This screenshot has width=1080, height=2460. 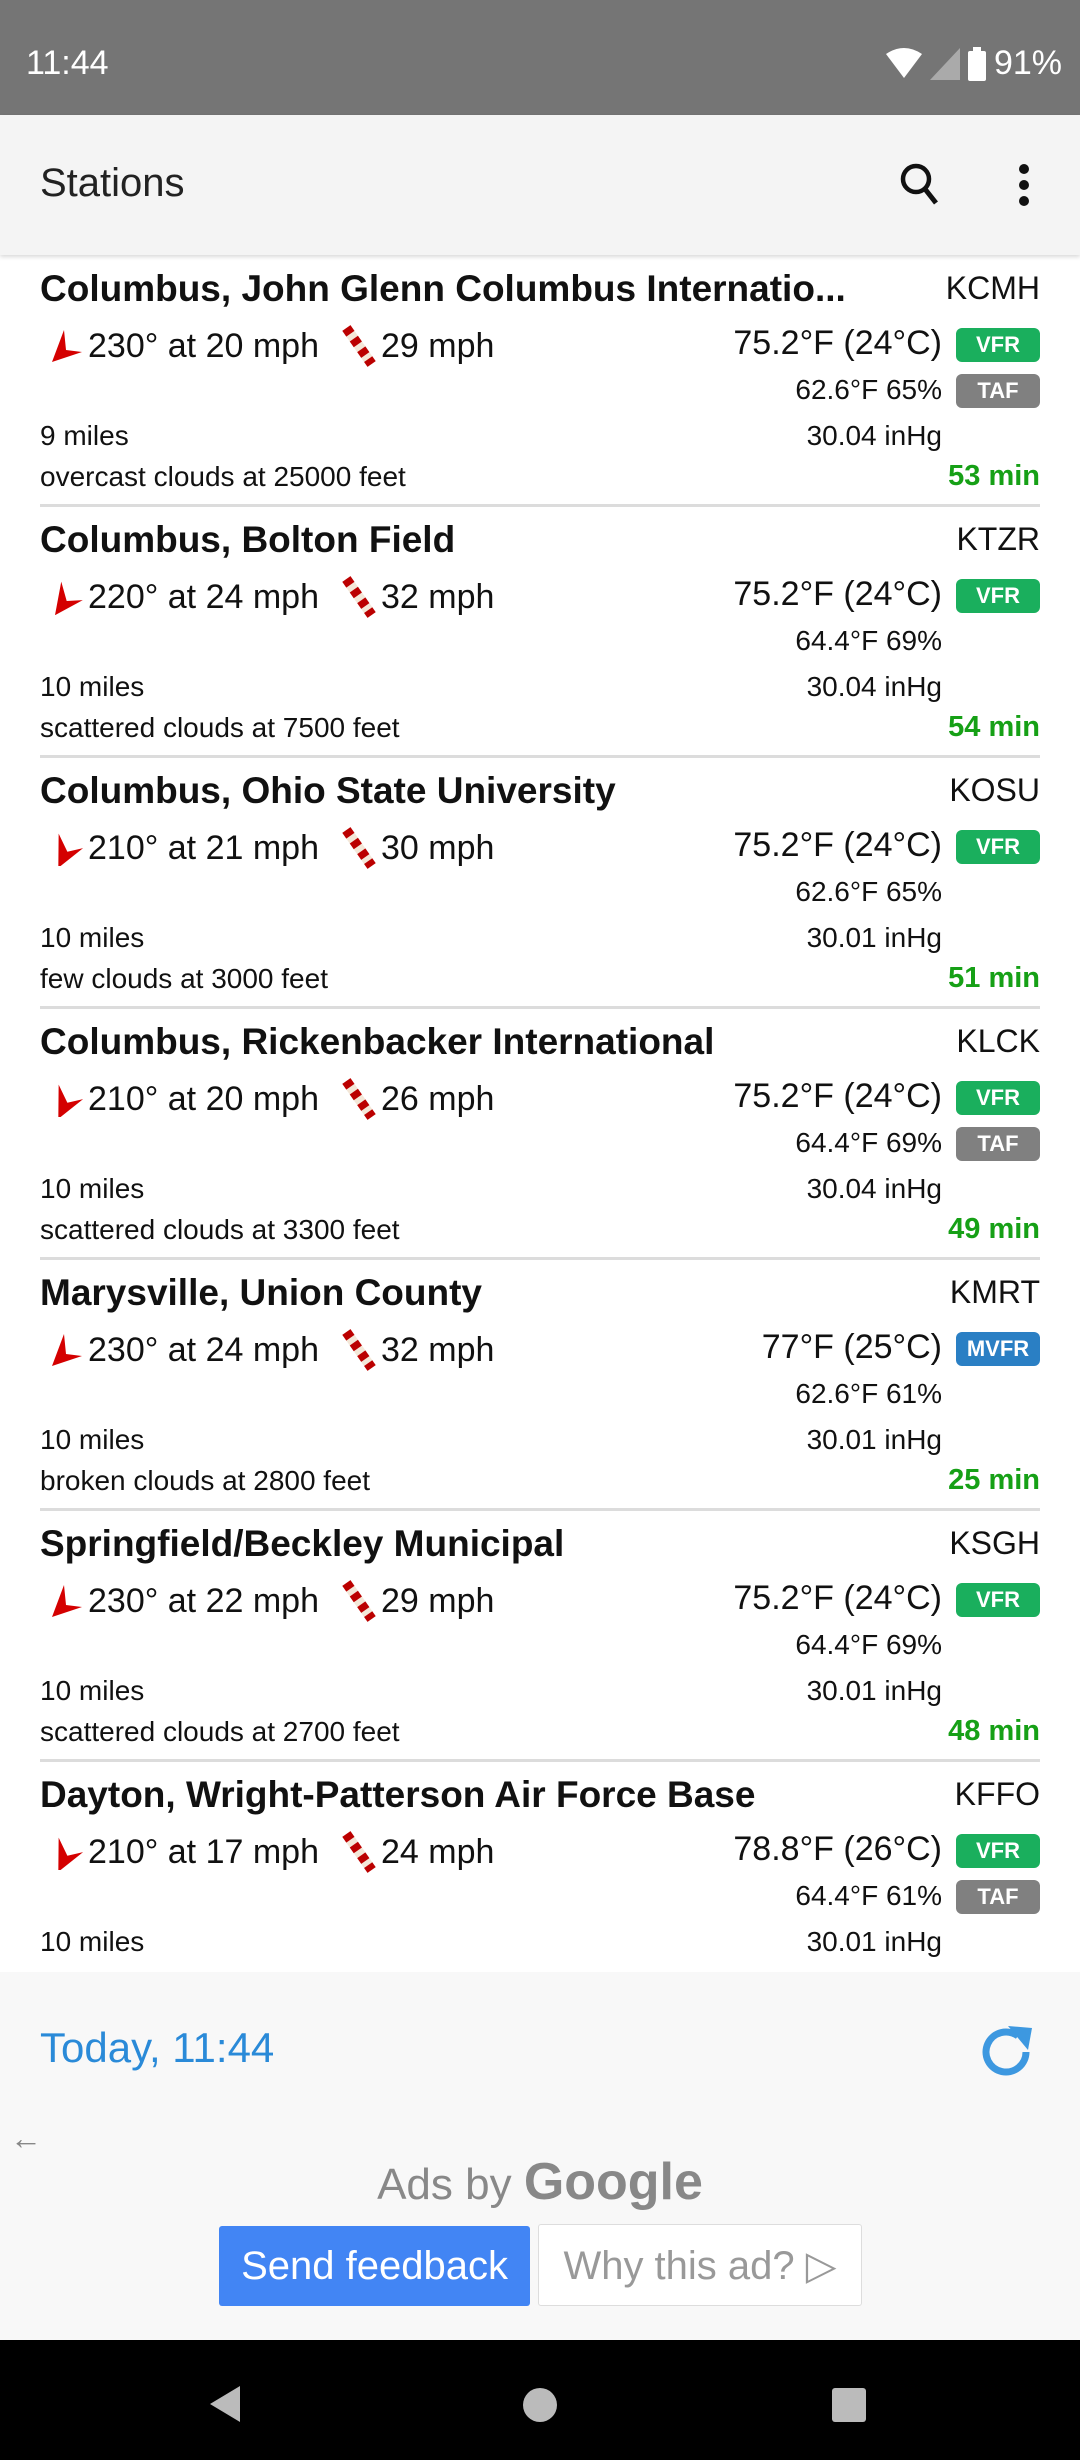 I want to click on back-nav-icon, so click(x=226, y=2404).